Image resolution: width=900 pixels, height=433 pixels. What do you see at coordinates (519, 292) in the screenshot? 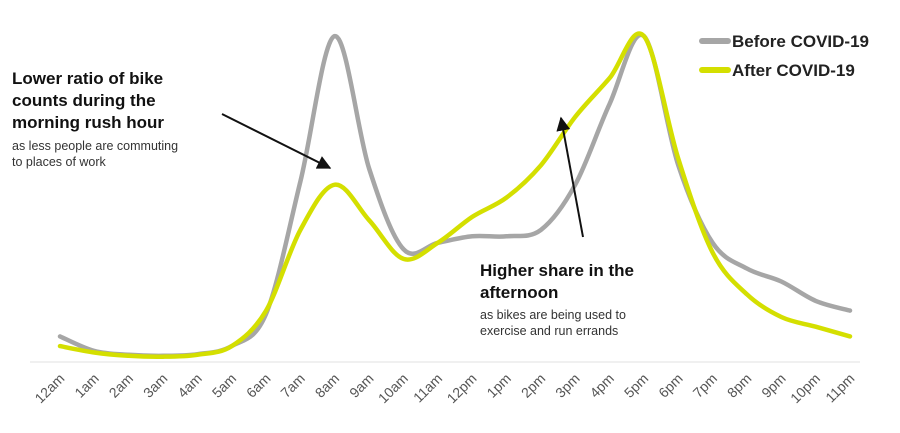
I see `annotation-afternoon-title-line2: afternoon` at bounding box center [519, 292].